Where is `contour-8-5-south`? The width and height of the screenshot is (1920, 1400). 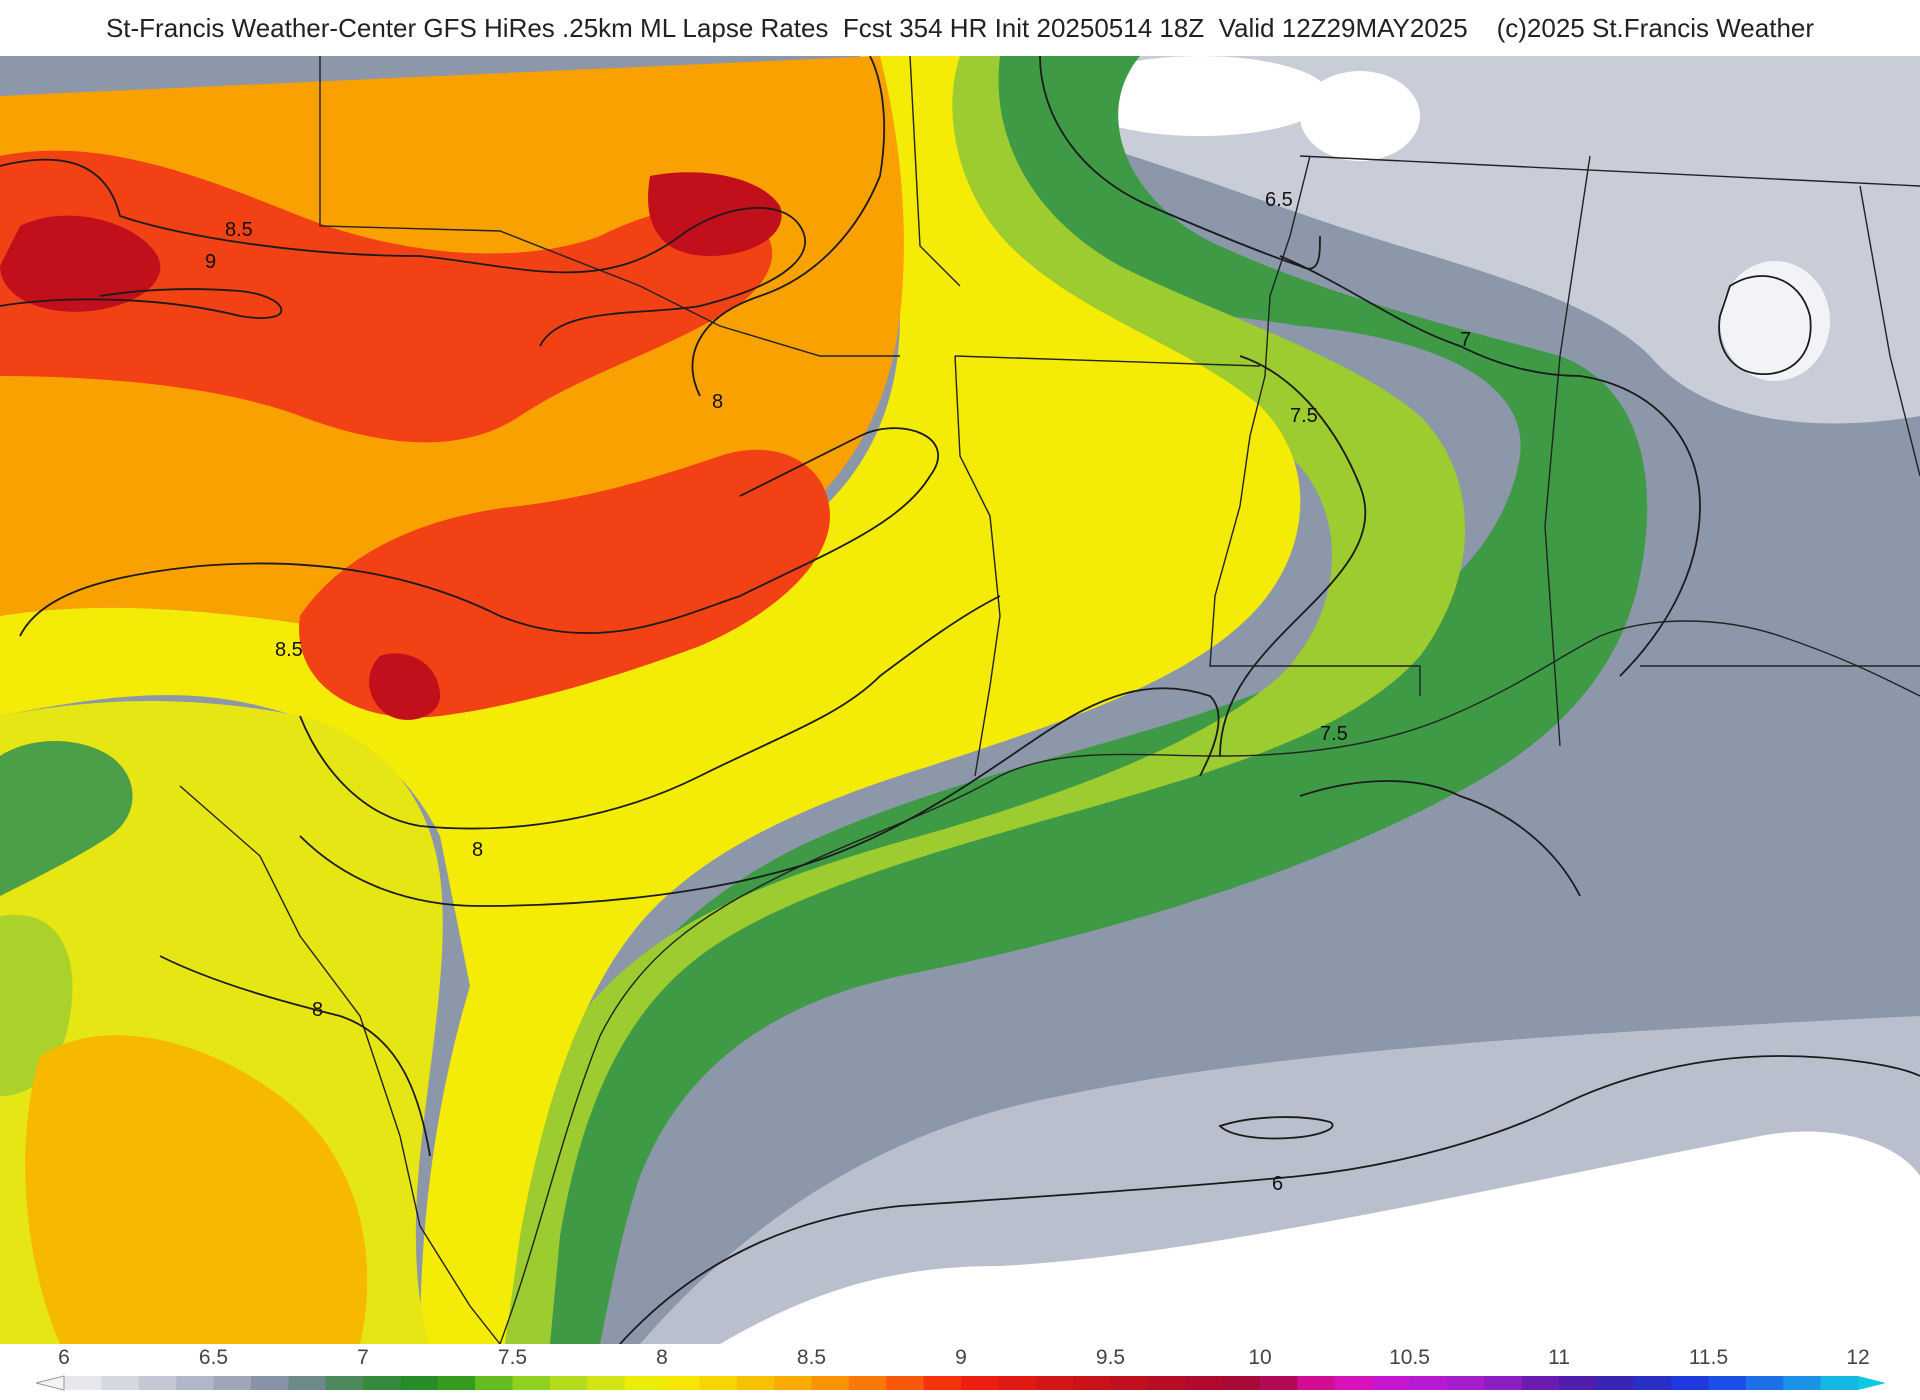
contour-8-5-south is located at coordinates (650, 712).